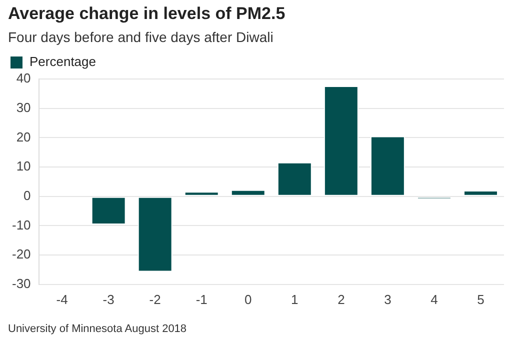  What do you see at coordinates (23, 166) in the screenshot?
I see `y-tick-label: 10` at bounding box center [23, 166].